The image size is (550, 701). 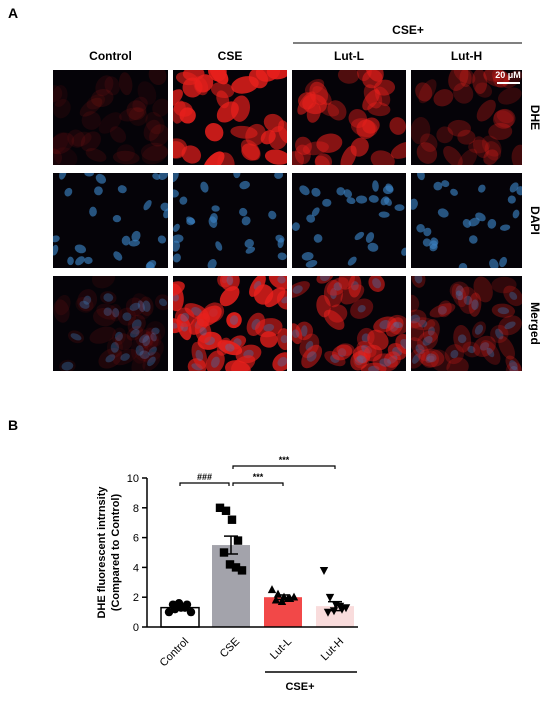 What do you see at coordinates (230, 648) in the screenshot?
I see `x-tick-label: CSE` at bounding box center [230, 648].